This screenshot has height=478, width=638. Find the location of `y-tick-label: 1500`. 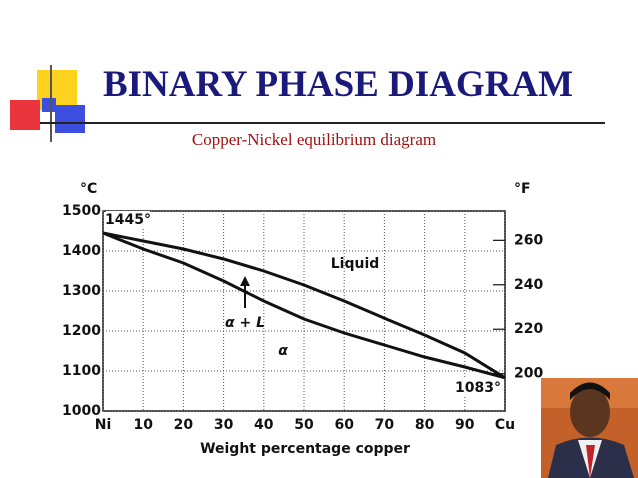

y-tick-label: 1500 is located at coordinates (81, 211).